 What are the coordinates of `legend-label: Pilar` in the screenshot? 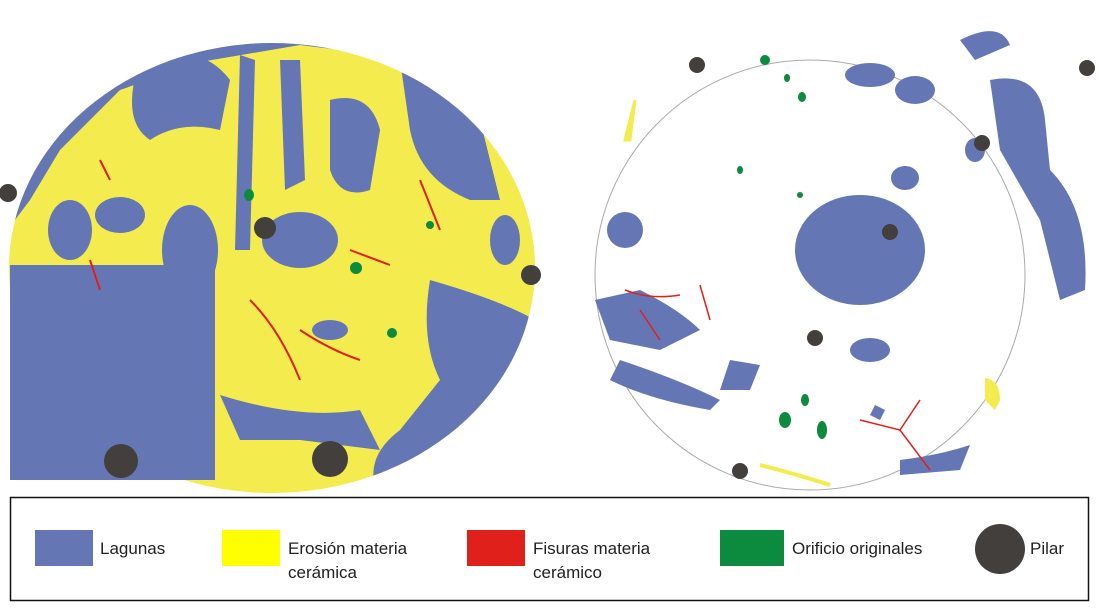 It's located at (1047, 548).